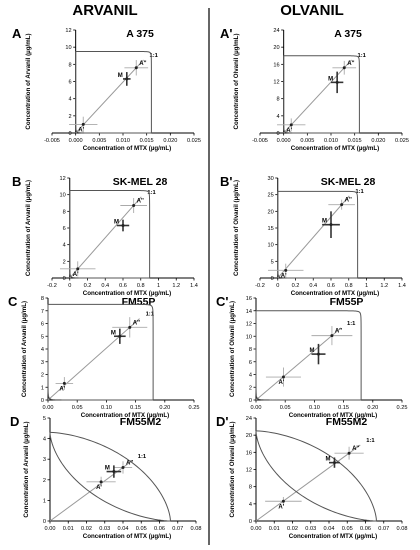 This screenshot has width=420, height=550. What do you see at coordinates (366, 286) in the screenshot?
I see `x-tick-label: 1` at bounding box center [366, 286].